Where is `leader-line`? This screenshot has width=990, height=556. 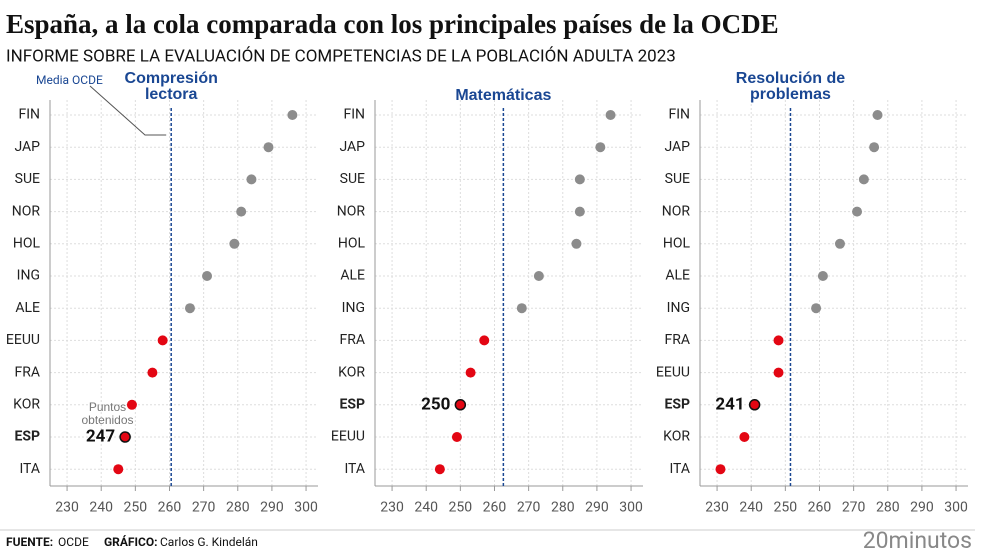 leader-line is located at coordinates (128, 110).